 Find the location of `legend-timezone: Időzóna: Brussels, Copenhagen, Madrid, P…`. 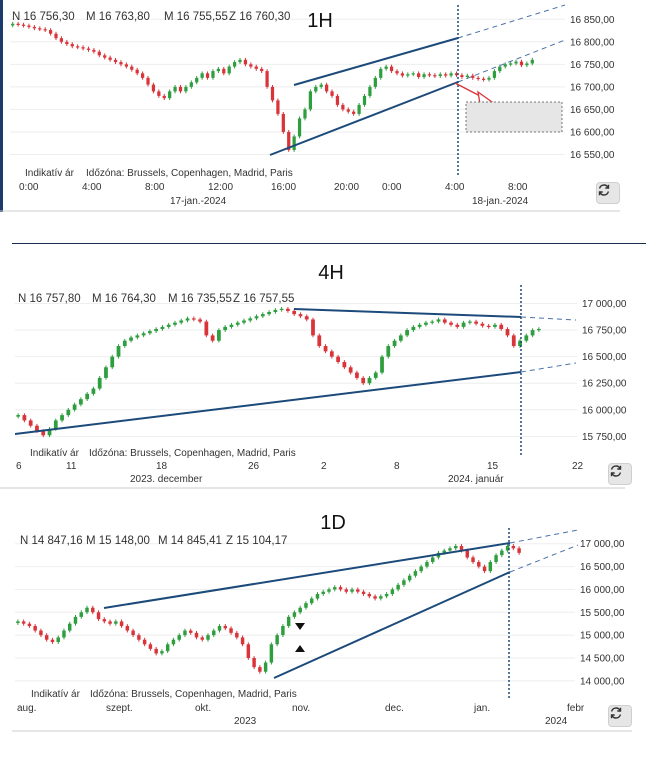

legend-timezone: Időzóna: Brussels, Copenhagen, Madrid, P… is located at coordinates (193, 694).